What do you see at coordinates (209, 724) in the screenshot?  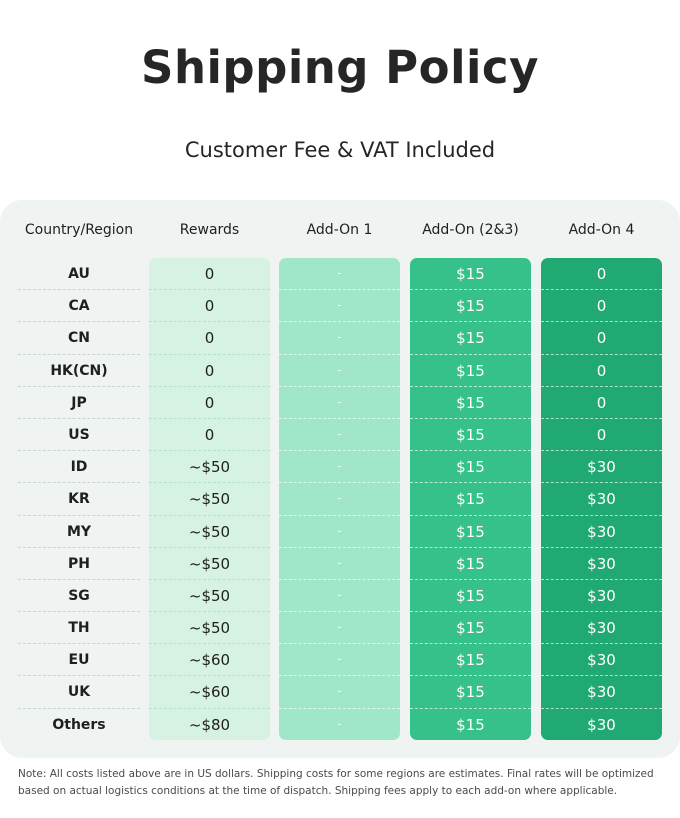 I see `rewards-cell: ~$80` at bounding box center [209, 724].